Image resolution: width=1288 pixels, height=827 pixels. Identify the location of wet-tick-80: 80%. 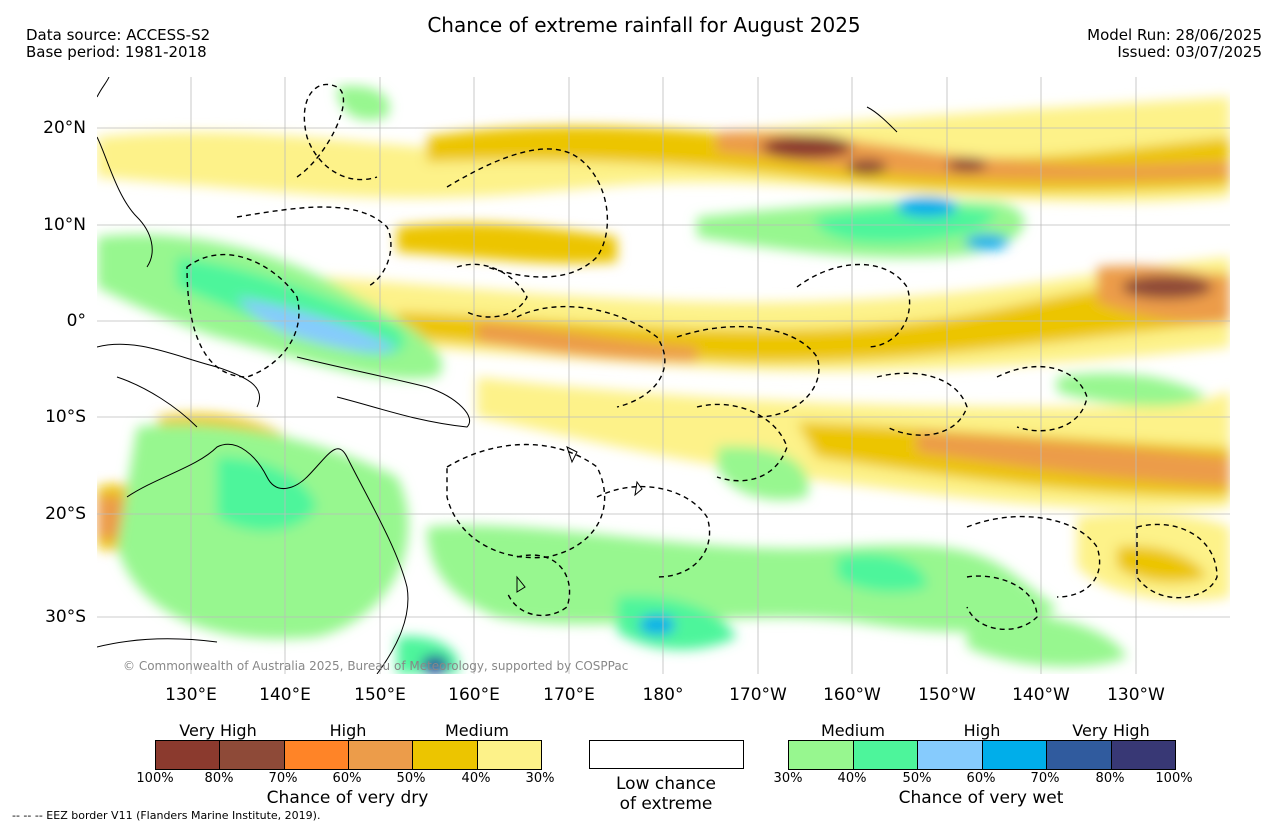
(1110, 778).